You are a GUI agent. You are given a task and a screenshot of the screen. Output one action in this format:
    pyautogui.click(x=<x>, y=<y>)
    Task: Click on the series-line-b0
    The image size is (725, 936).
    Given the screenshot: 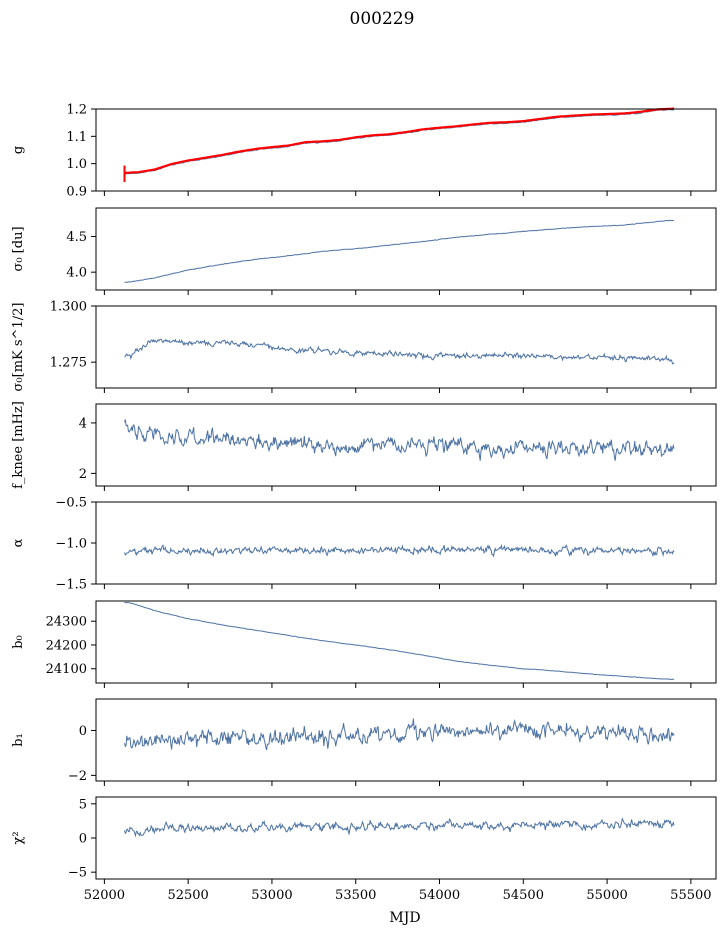 What is the action you would take?
    pyautogui.click(x=399, y=641)
    